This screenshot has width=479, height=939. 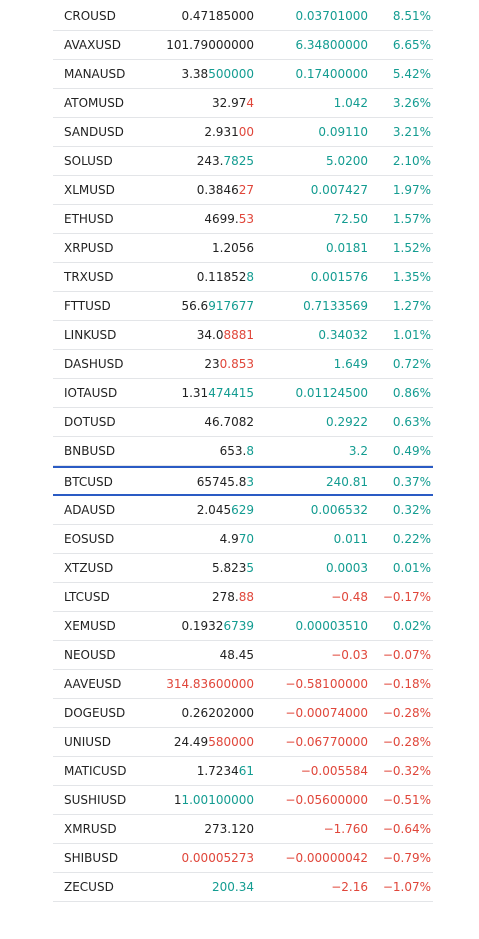 What do you see at coordinates (331, 393) in the screenshot?
I see `change-value: 0.01124500` at bounding box center [331, 393].